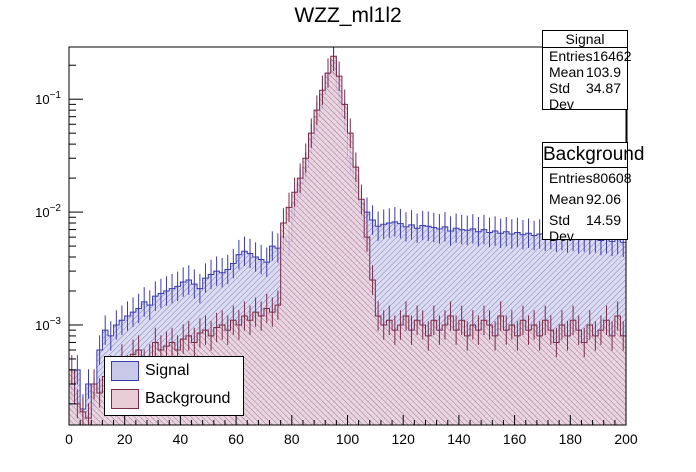 The width and height of the screenshot is (696, 472). What do you see at coordinates (236, 439) in the screenshot?
I see `x-tick-label: 60` at bounding box center [236, 439].